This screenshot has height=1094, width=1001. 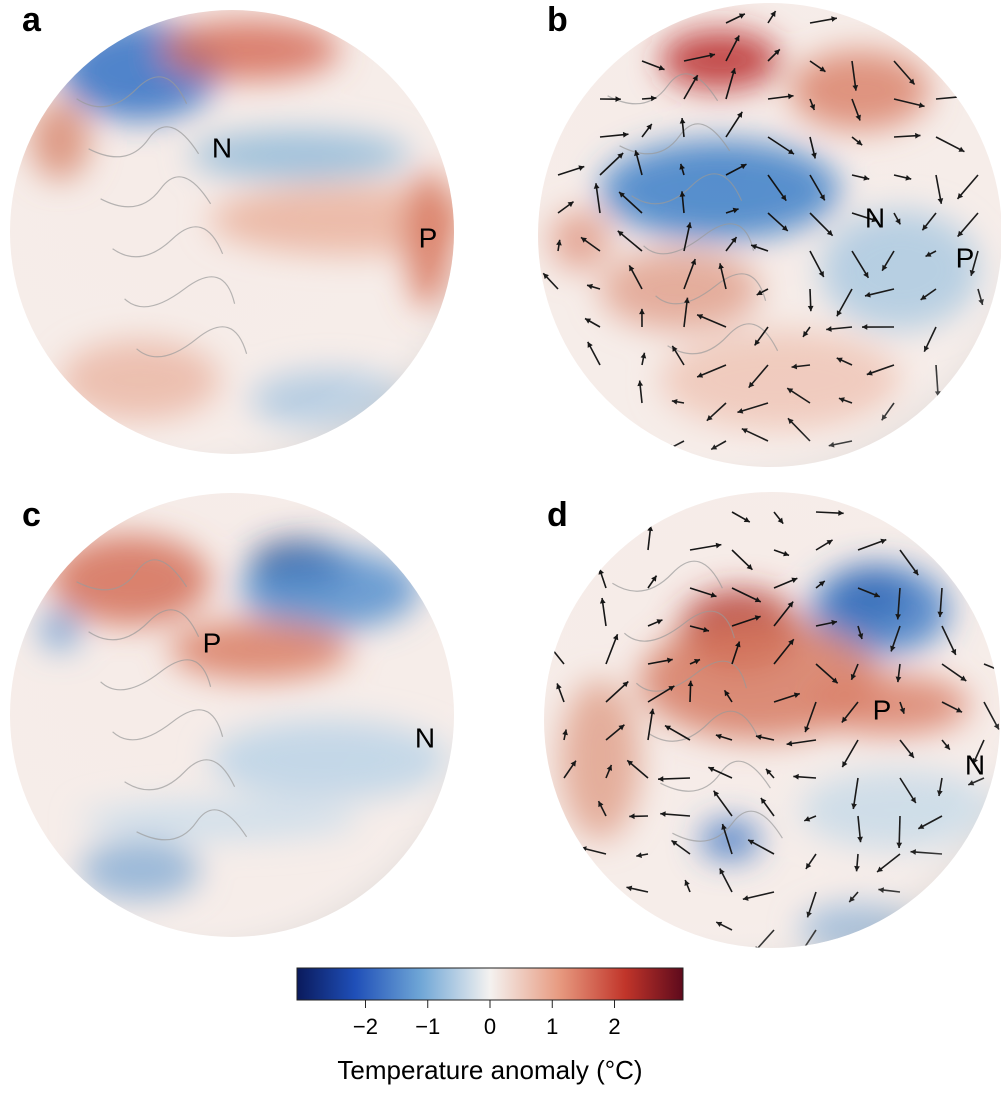 What do you see at coordinates (552, 1026) in the screenshot?
I see `colorbar-tick-label: 1` at bounding box center [552, 1026].